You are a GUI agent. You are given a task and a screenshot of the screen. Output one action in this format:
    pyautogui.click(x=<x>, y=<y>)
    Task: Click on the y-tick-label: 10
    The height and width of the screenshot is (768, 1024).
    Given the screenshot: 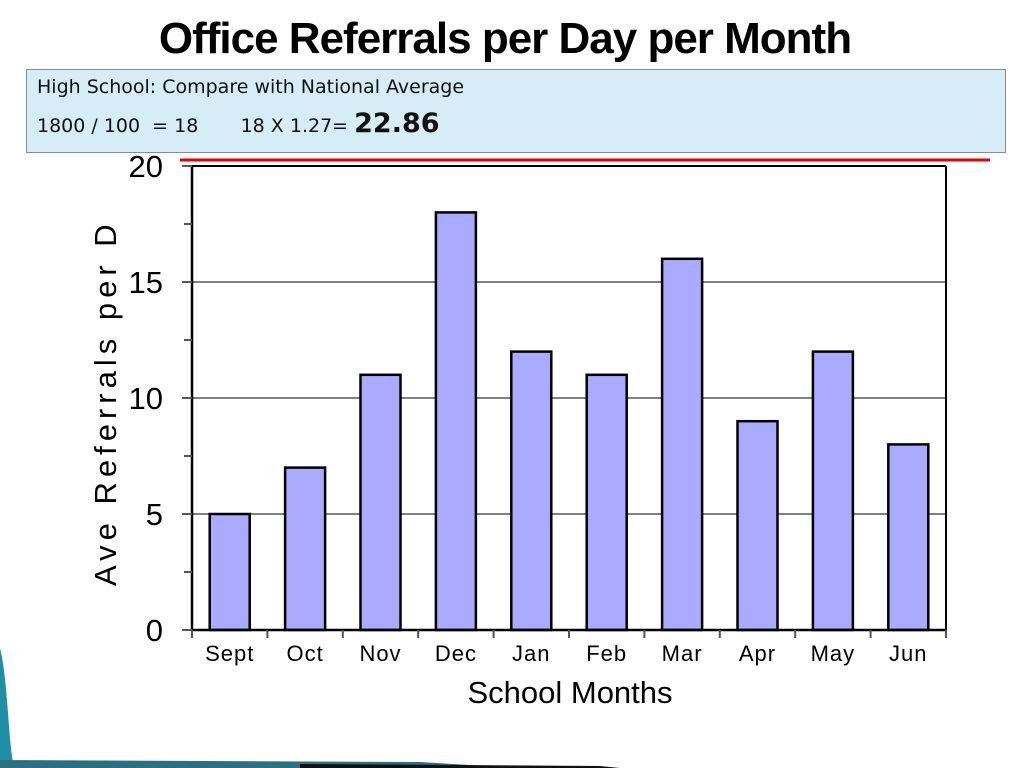 What is the action you would take?
    pyautogui.click(x=146, y=398)
    